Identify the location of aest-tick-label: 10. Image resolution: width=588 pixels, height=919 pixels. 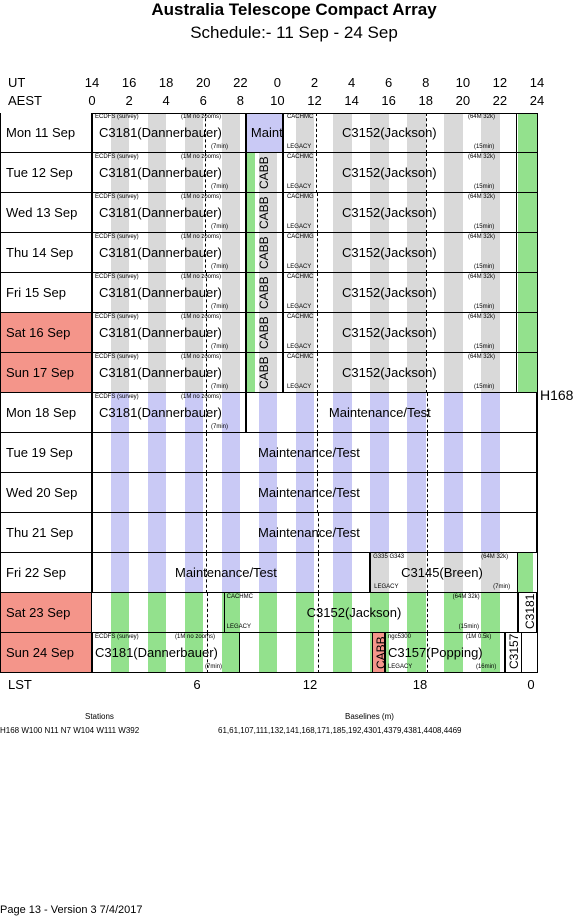
(277, 100).